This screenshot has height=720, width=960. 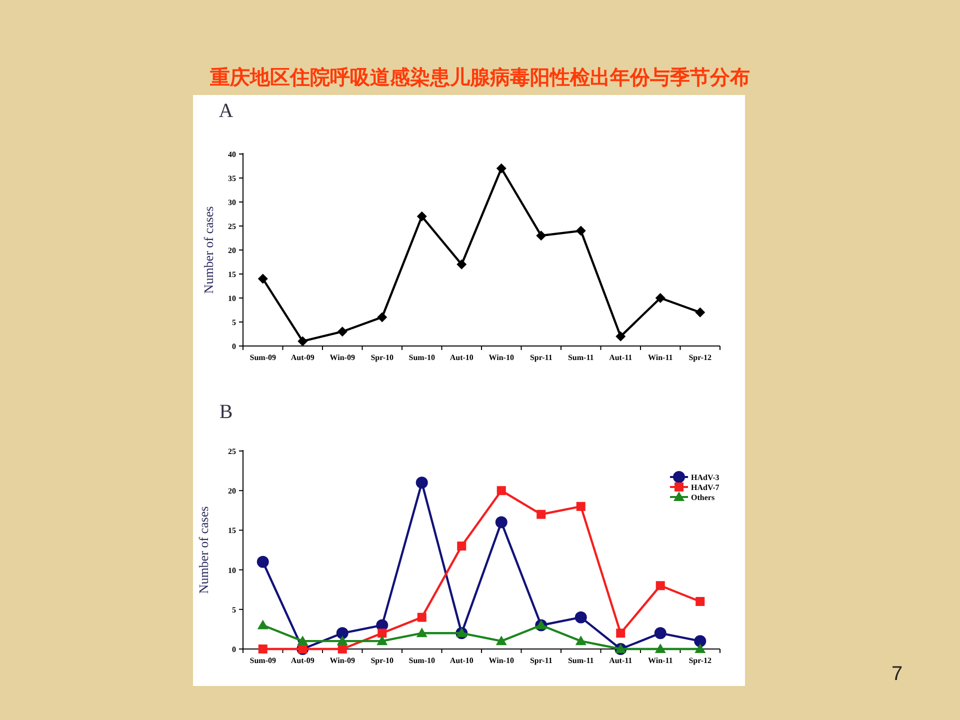 What do you see at coordinates (705, 477) in the screenshot?
I see `legend-label: HAdV-3` at bounding box center [705, 477].